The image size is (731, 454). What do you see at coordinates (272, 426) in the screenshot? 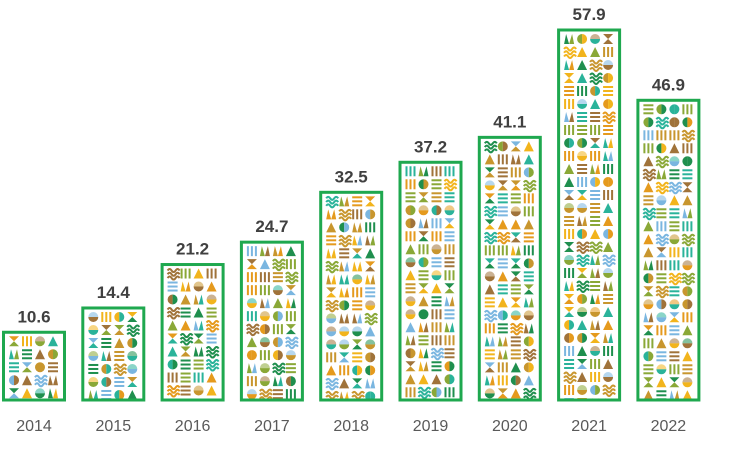
I see `x-tick-label: 2017` at bounding box center [272, 426].